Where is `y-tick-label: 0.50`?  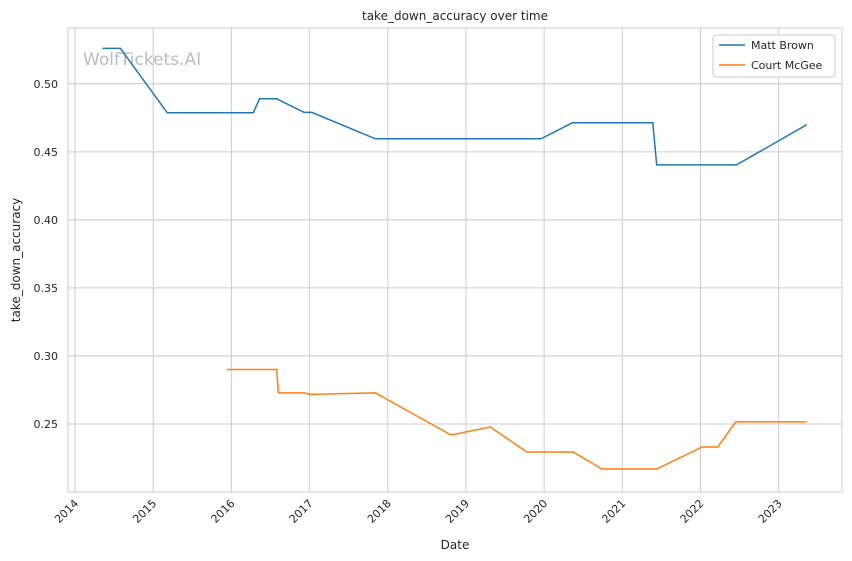
y-tick-label: 0.50 is located at coordinates (46, 84).